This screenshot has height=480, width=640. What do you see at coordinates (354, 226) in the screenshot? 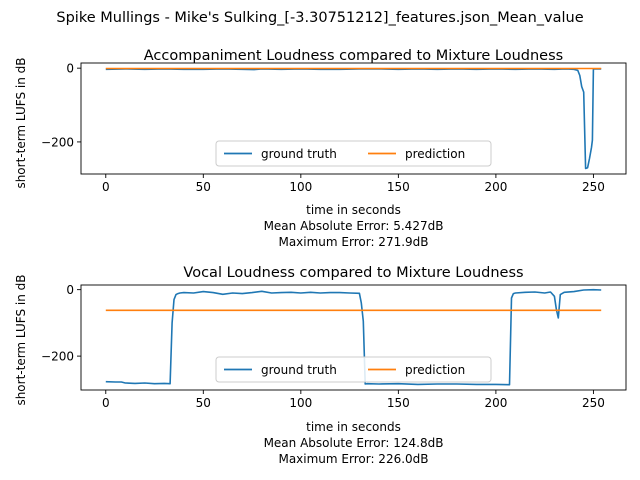
I see `mean-absolute-error-note: Mean Absolute Error: 5.427dB` at bounding box center [354, 226].